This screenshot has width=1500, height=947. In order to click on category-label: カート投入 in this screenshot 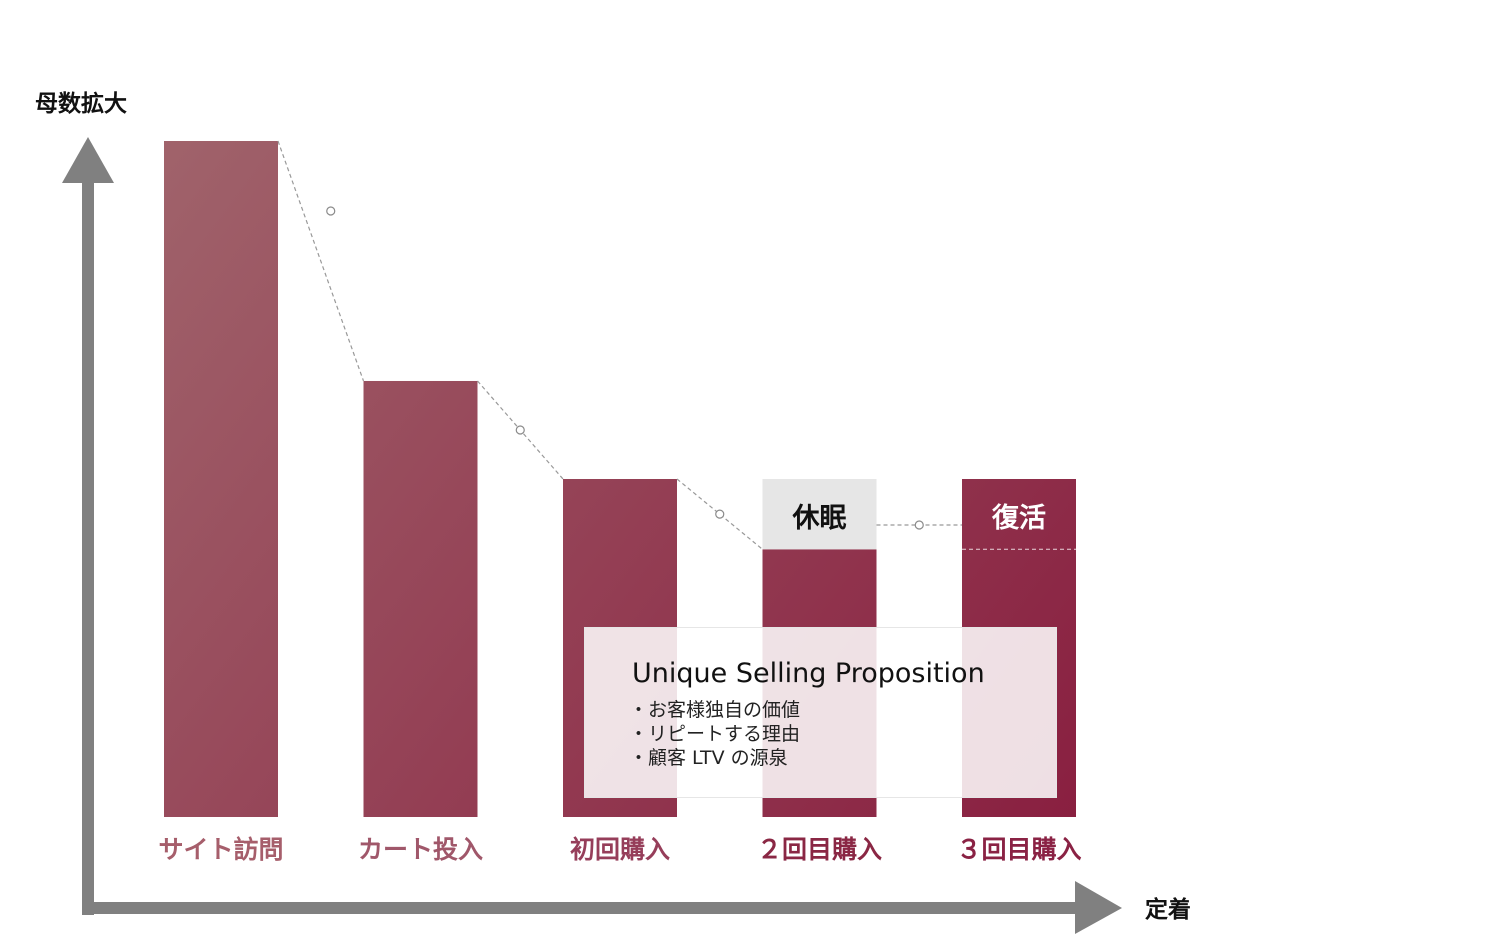, I will do `click(420, 849)`.